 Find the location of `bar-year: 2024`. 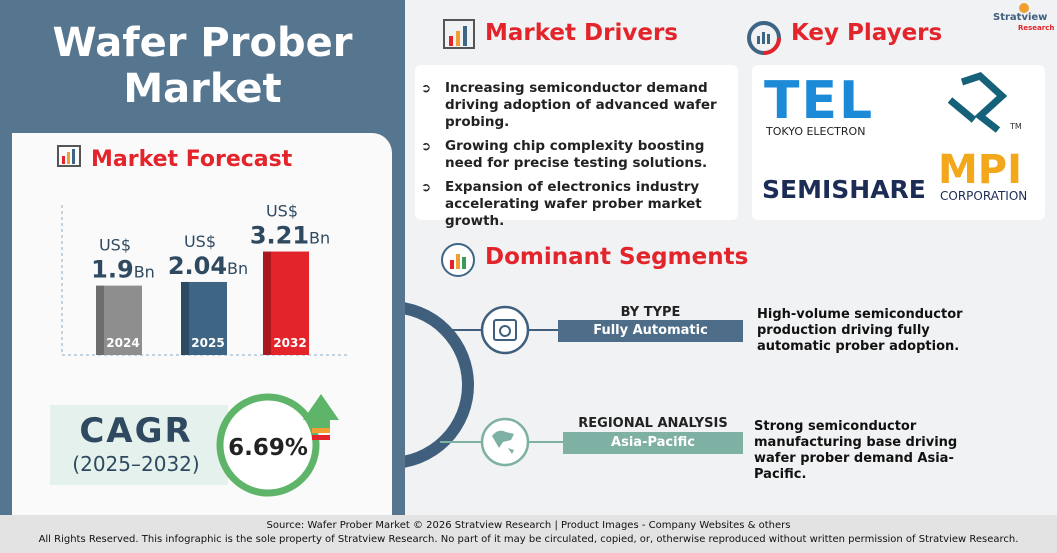

bar-year: 2024 is located at coordinates (122, 343).